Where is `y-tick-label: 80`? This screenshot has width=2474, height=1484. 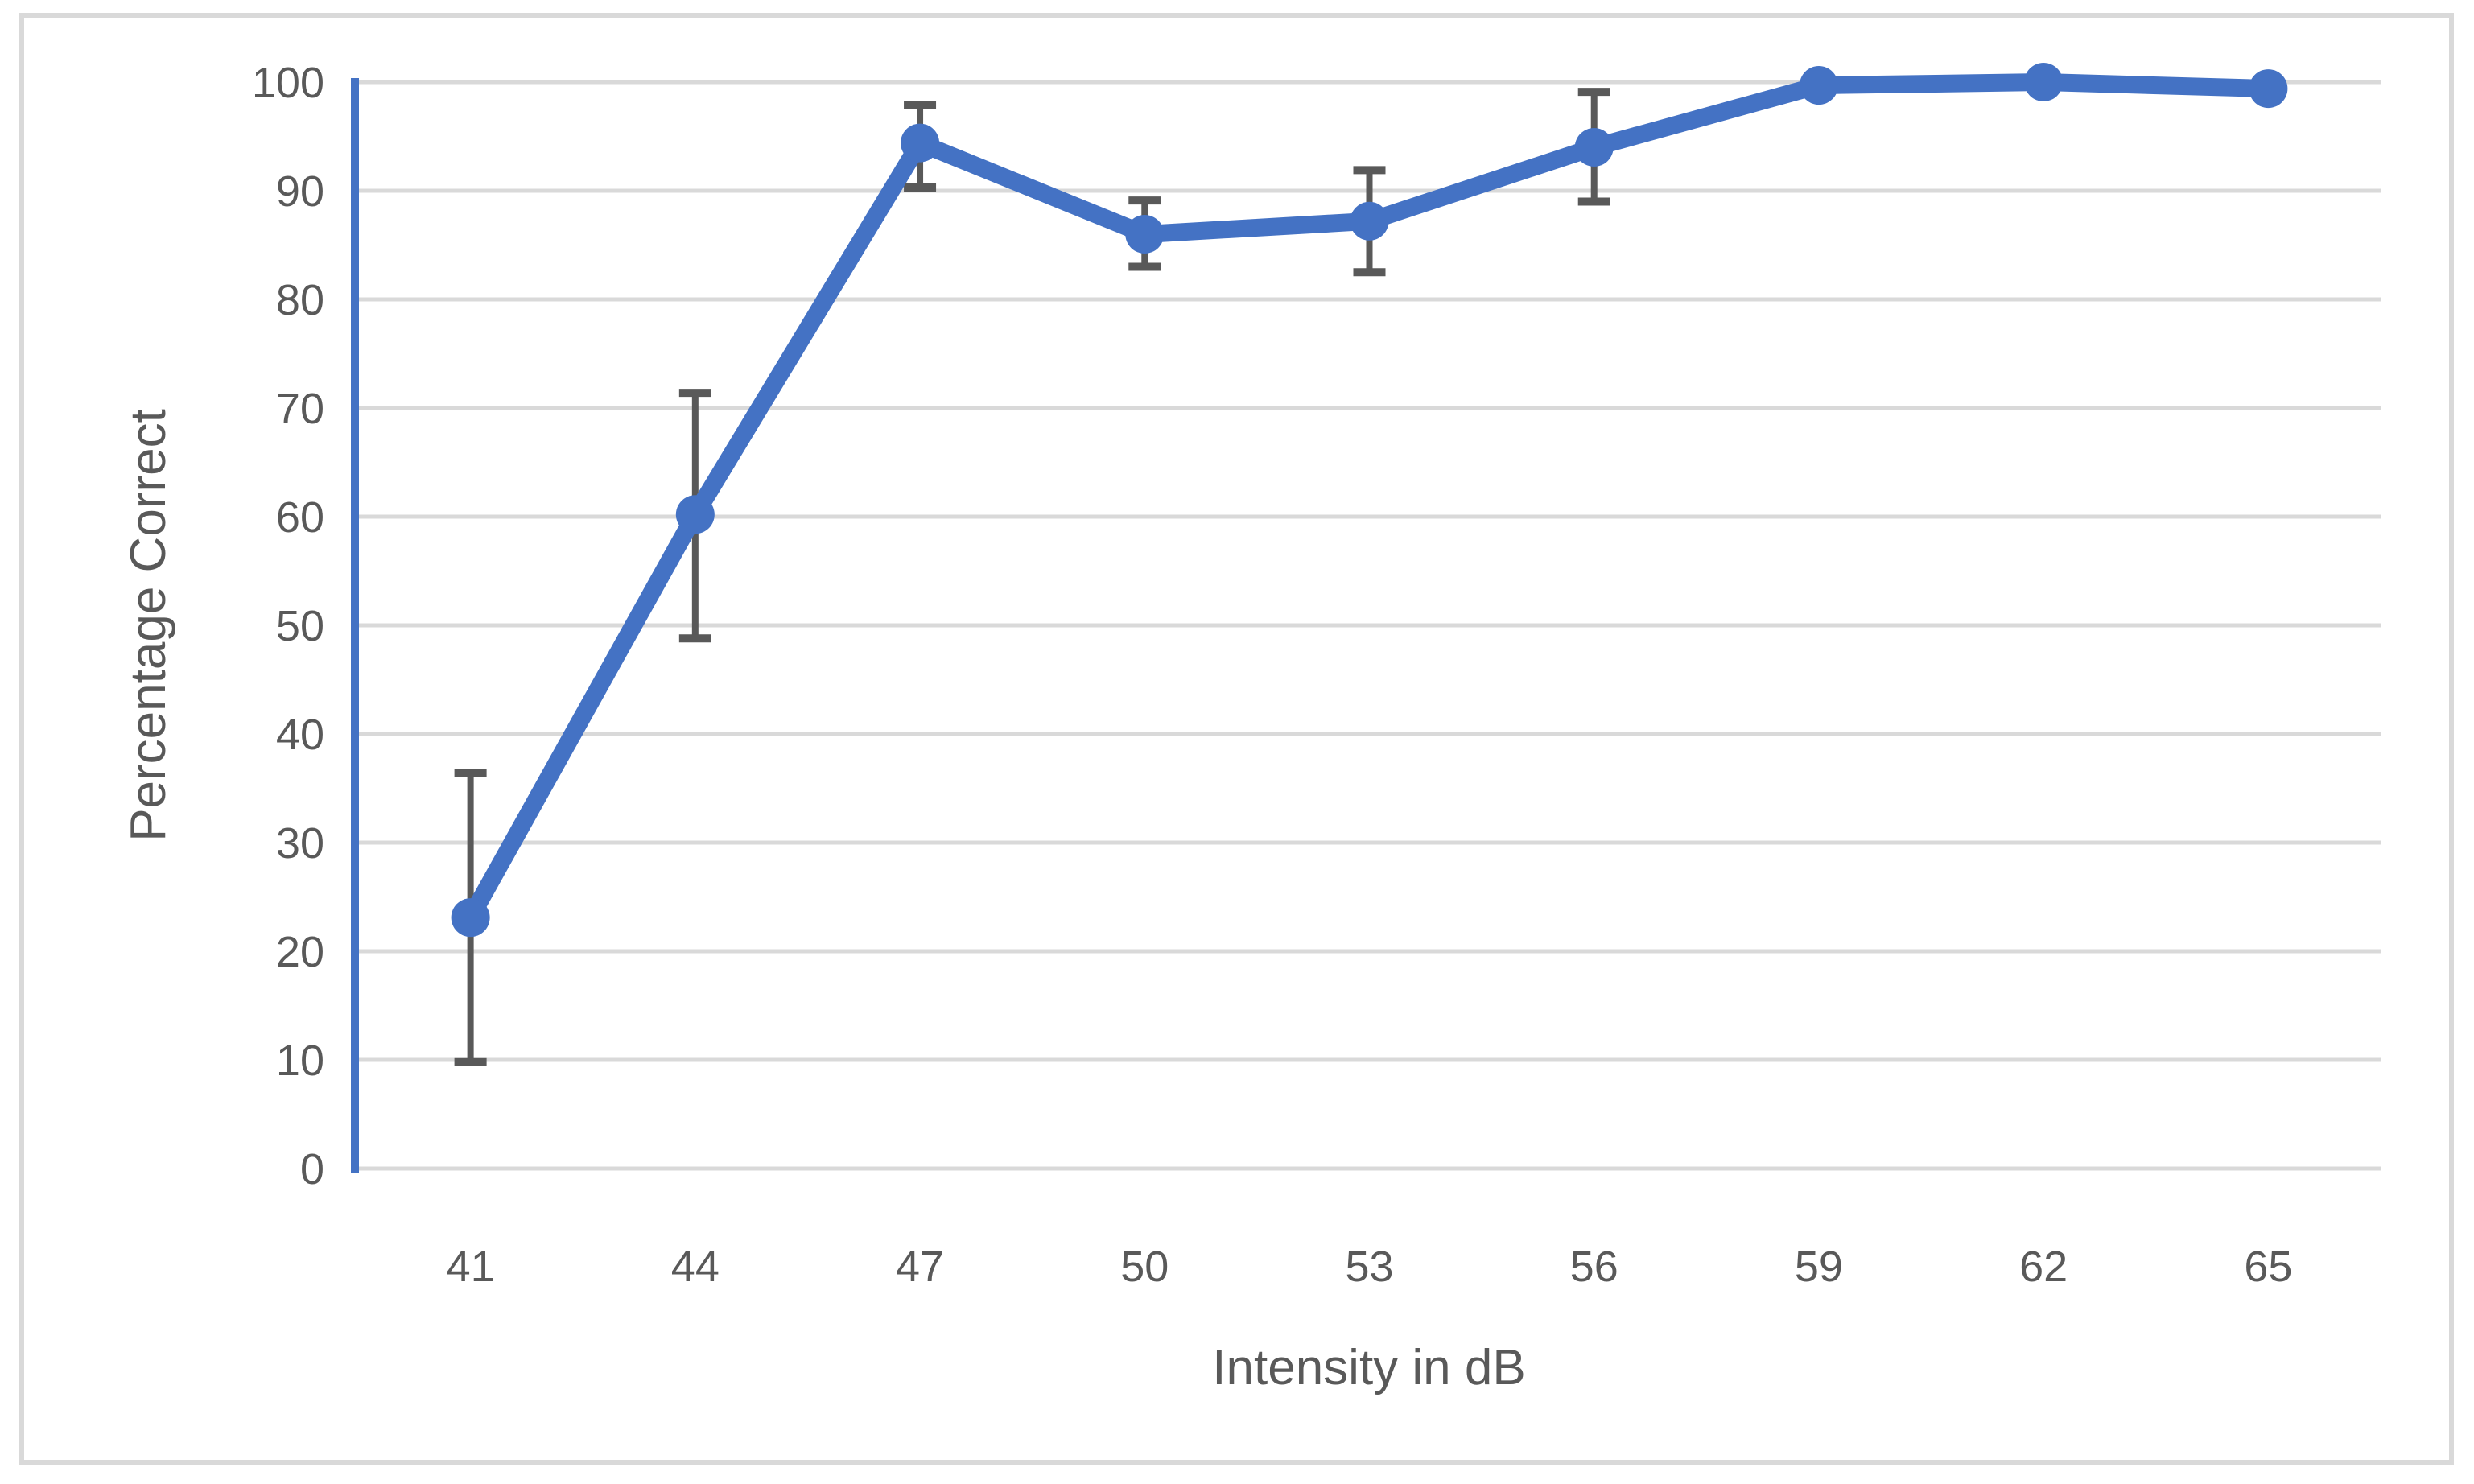
y-tick-label: 80 is located at coordinates (300, 300).